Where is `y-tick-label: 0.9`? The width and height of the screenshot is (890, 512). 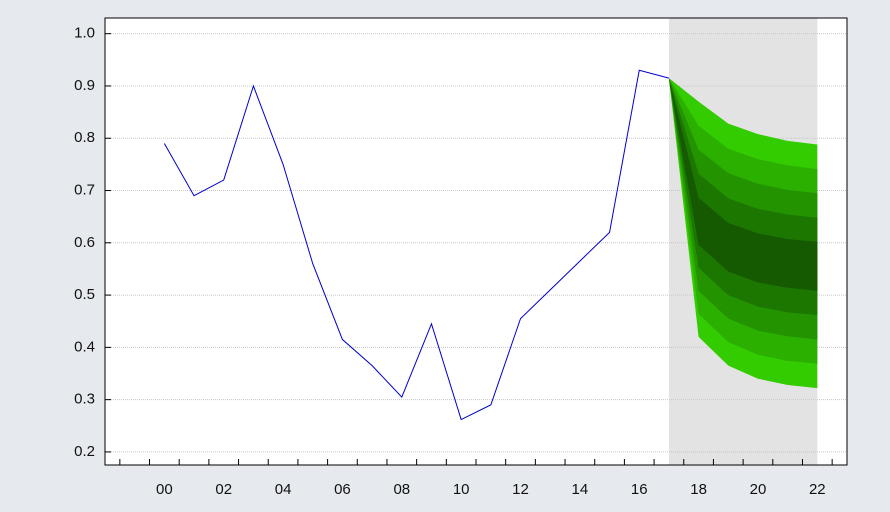 y-tick-label: 0.9 is located at coordinates (84, 85).